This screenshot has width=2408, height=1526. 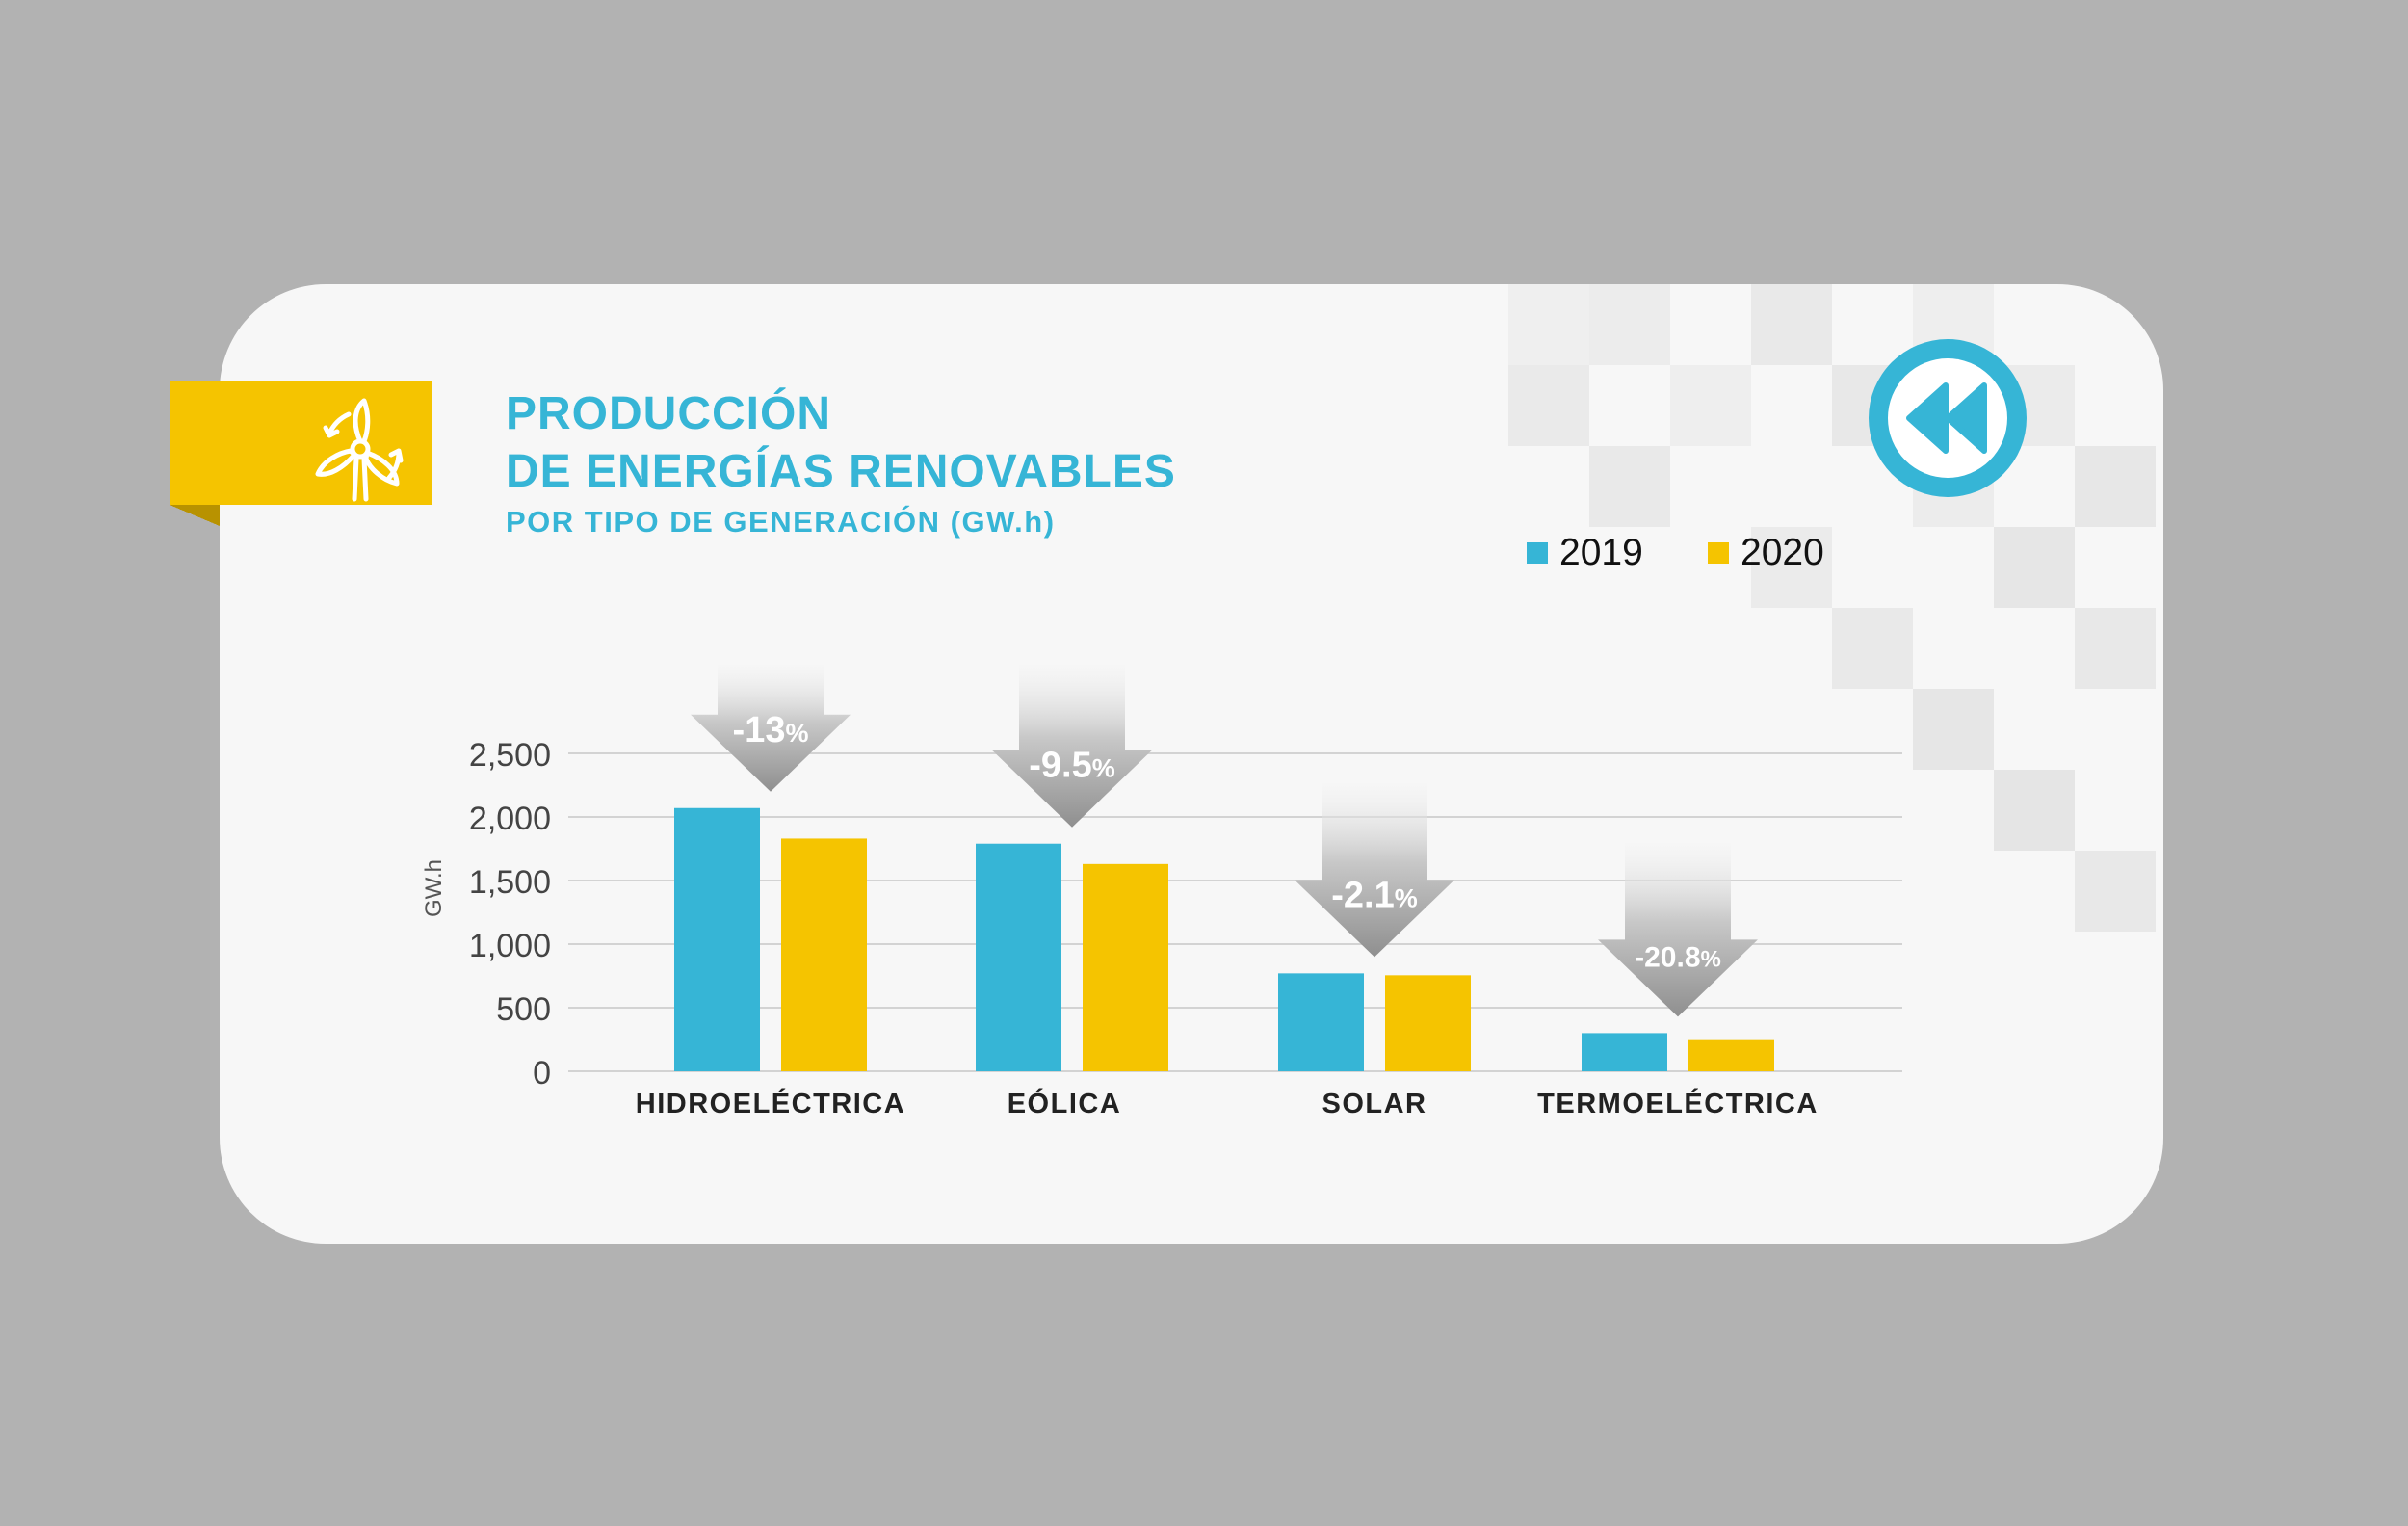 I want to click on x-tick-label: SOLAR, so click(x=1374, y=1104).